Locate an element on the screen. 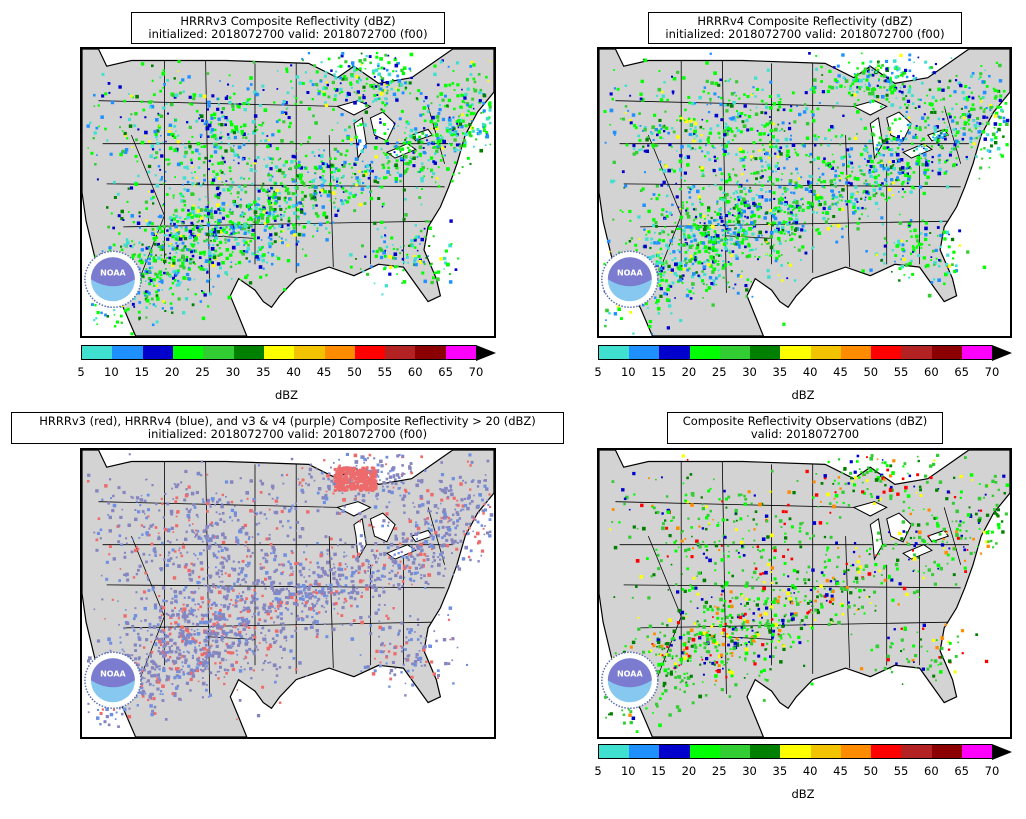  map-observations-reflectivity: NOAA is located at coordinates (804, 593).